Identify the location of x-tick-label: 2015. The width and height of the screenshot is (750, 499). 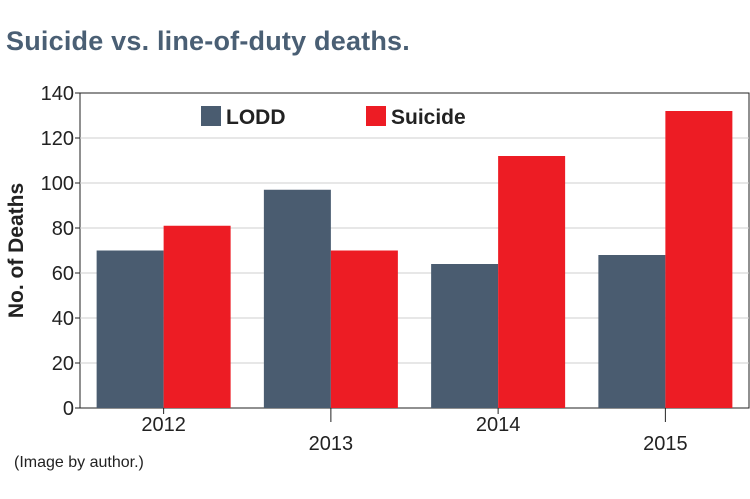
(665, 444).